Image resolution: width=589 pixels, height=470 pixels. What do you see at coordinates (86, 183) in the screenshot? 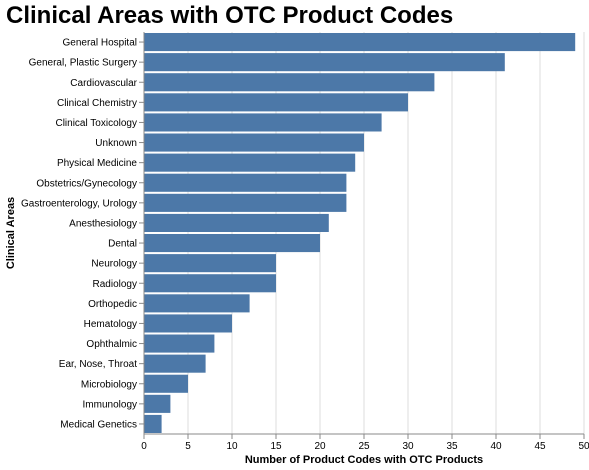
I see `category-label: Obstetrics/Gynecology` at bounding box center [86, 183].